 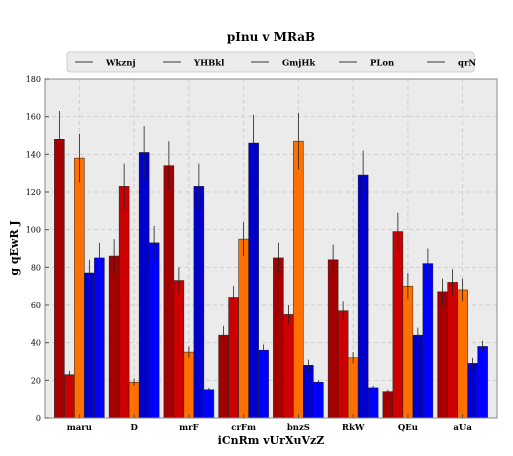 What do you see at coordinates (189, 428) in the screenshot?
I see `x-tick-label: mrF` at bounding box center [189, 428].